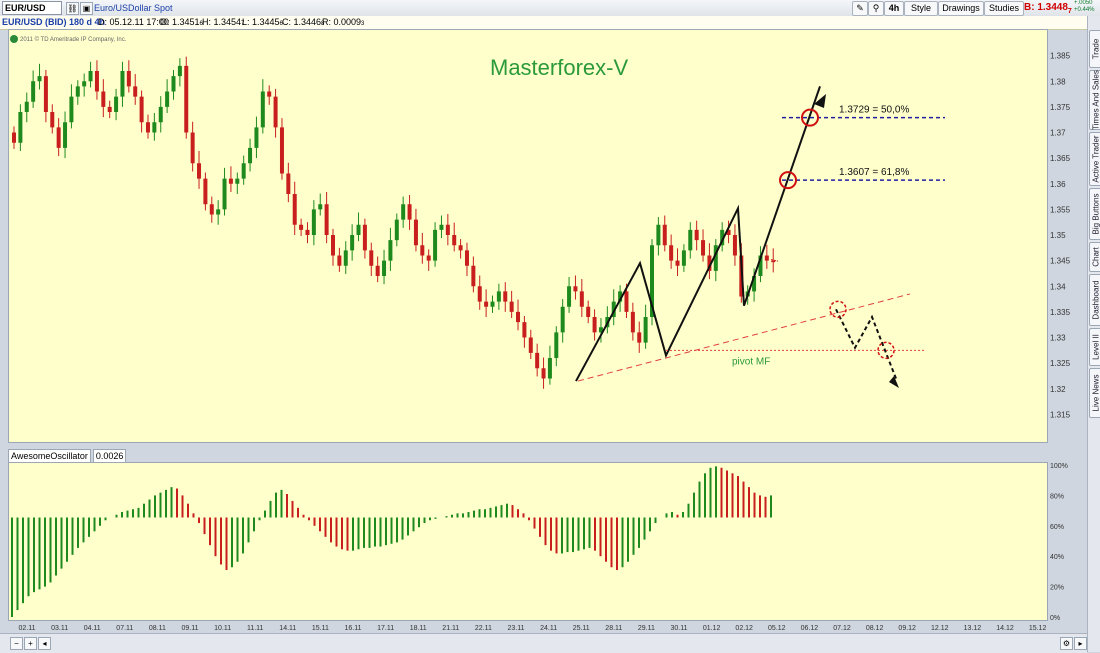  What do you see at coordinates (49, 456) in the screenshot?
I see `oscillator-name: AwesomeOscillator` at bounding box center [49, 456].